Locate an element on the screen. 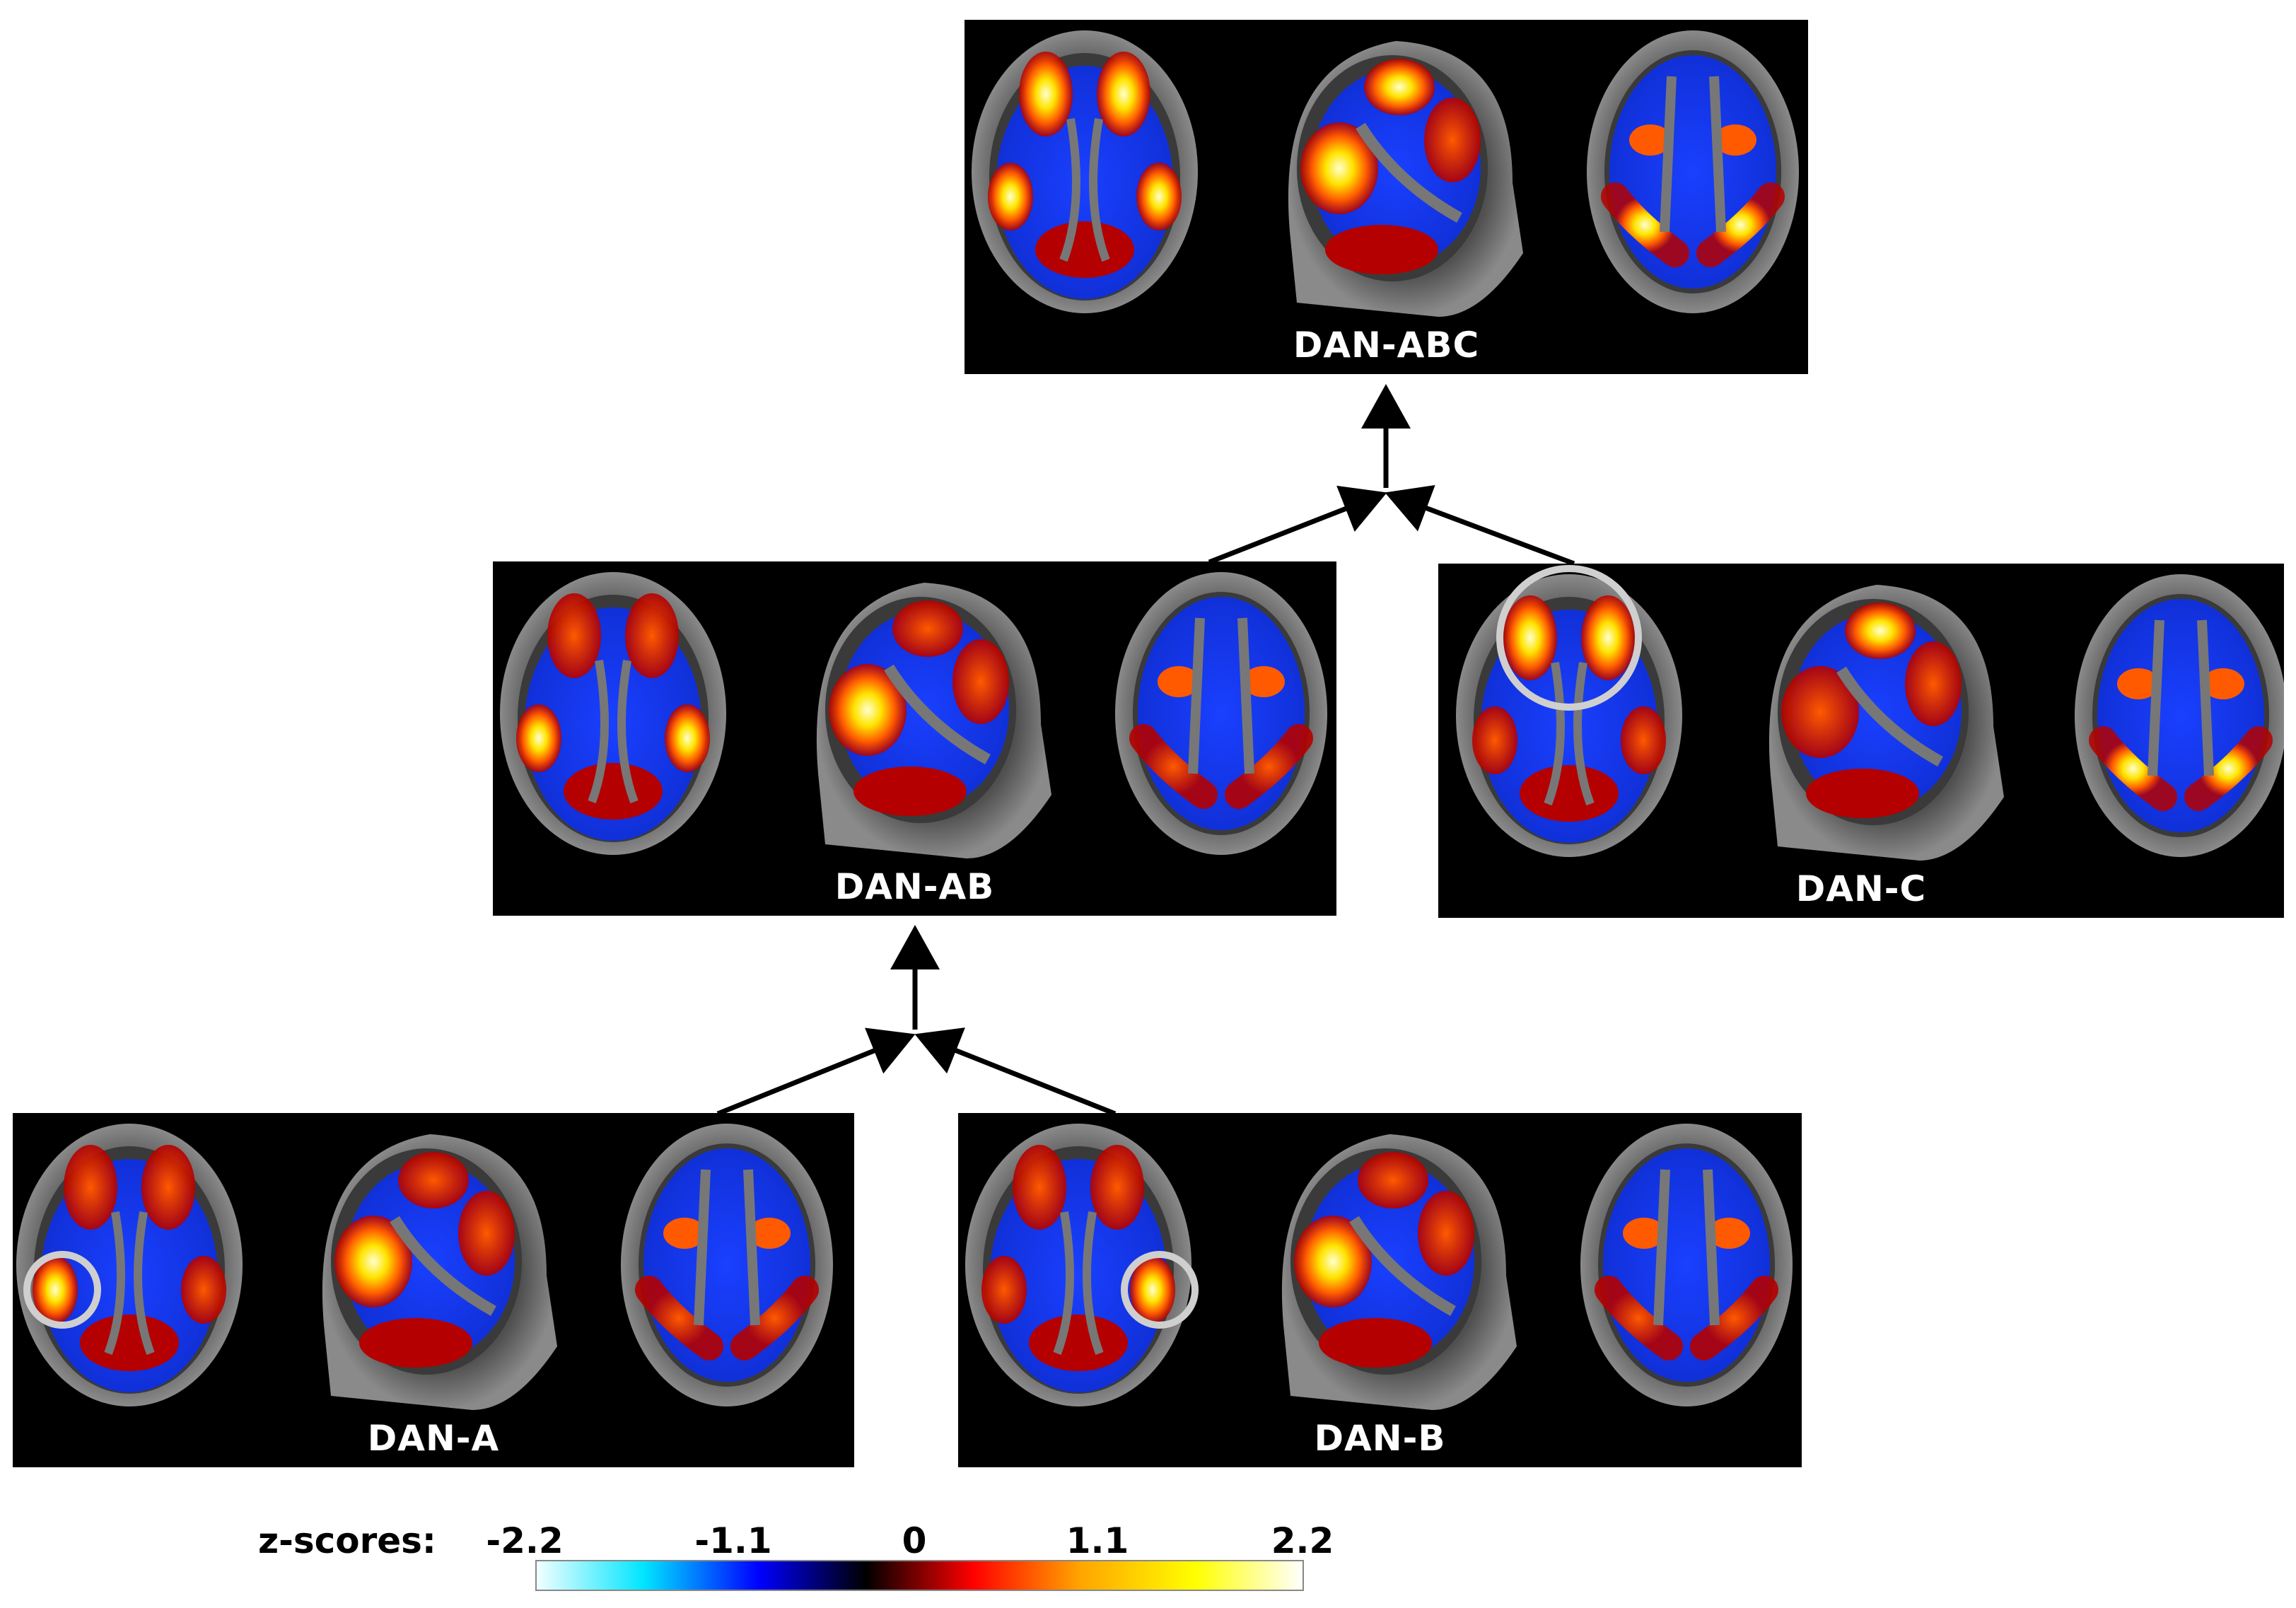  panel-dan-b: DAN-B is located at coordinates (1380, 1290).